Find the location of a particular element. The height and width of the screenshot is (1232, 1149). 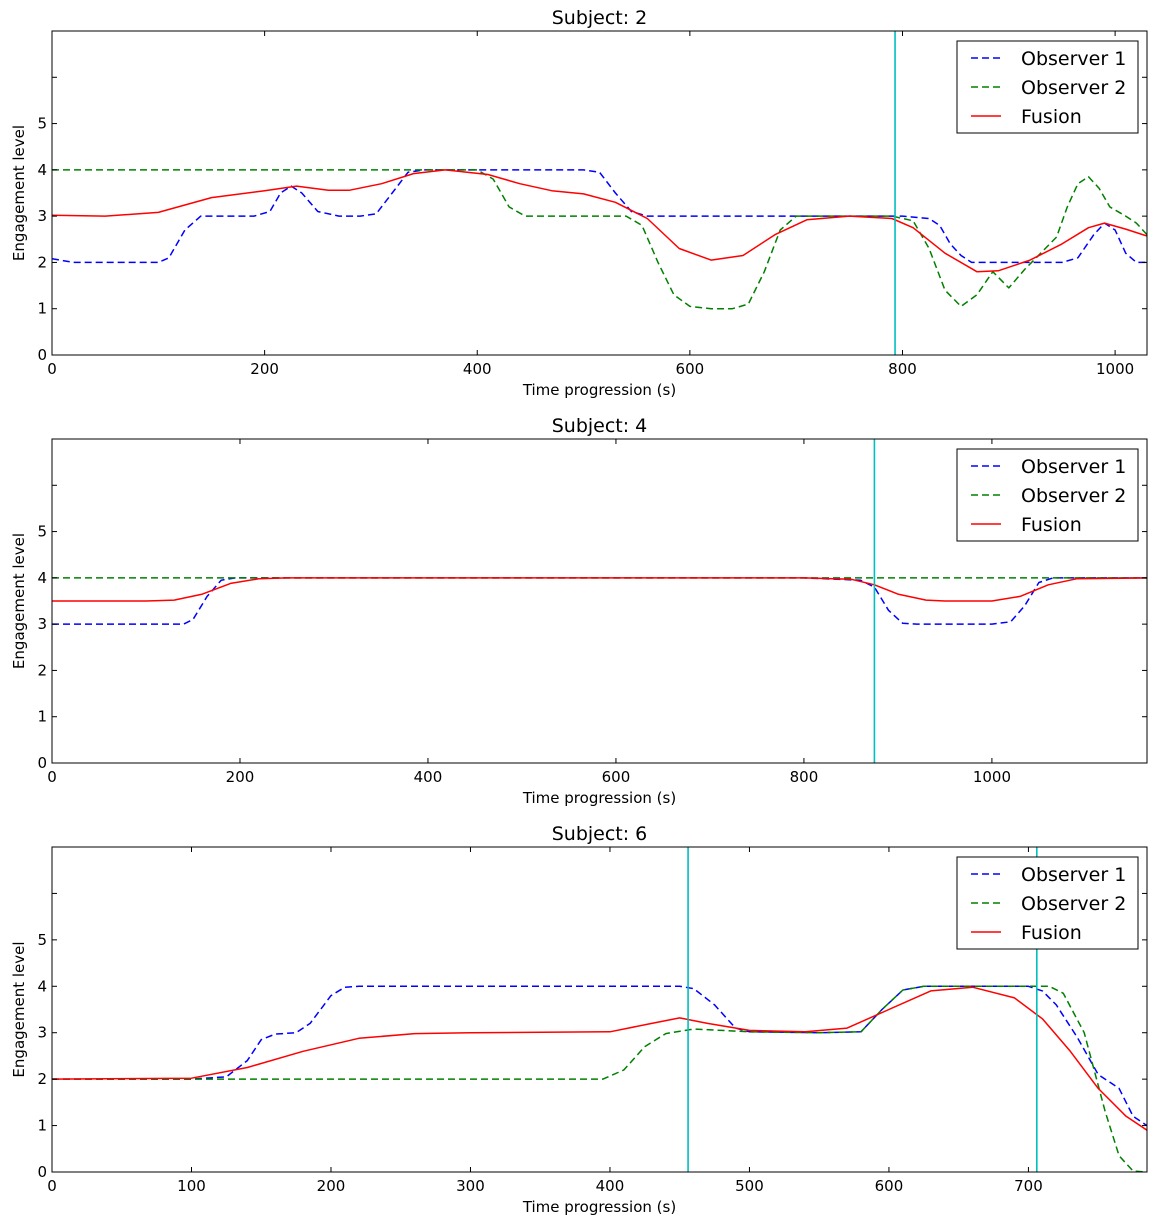

x-tick-label: 300 is located at coordinates (470, 1186).